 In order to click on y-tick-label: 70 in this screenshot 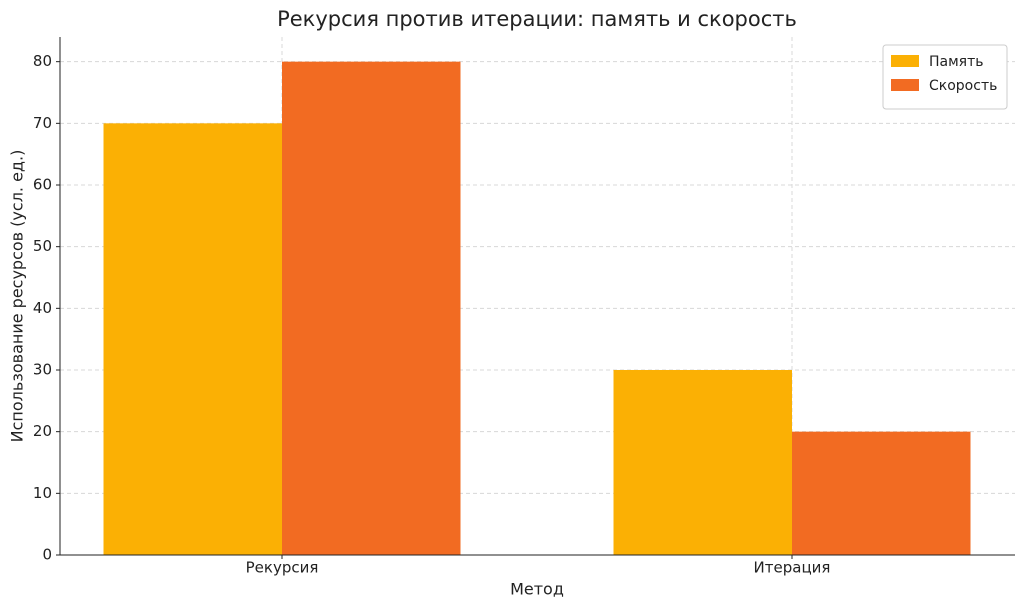, I will do `click(42, 123)`.